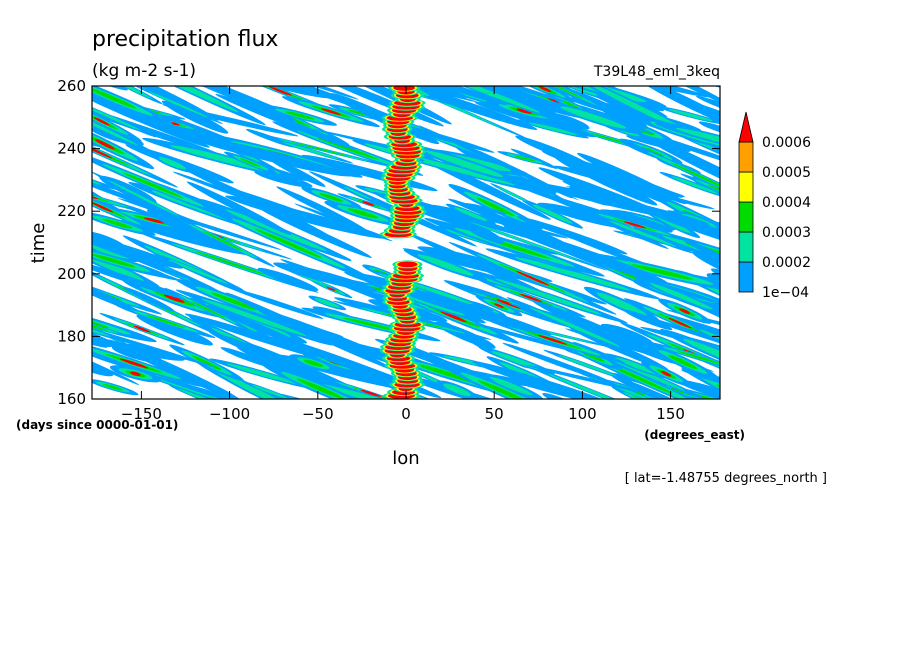  Describe the element at coordinates (785, 293) in the screenshot. I see `colorbar-label: 1e−04` at that location.